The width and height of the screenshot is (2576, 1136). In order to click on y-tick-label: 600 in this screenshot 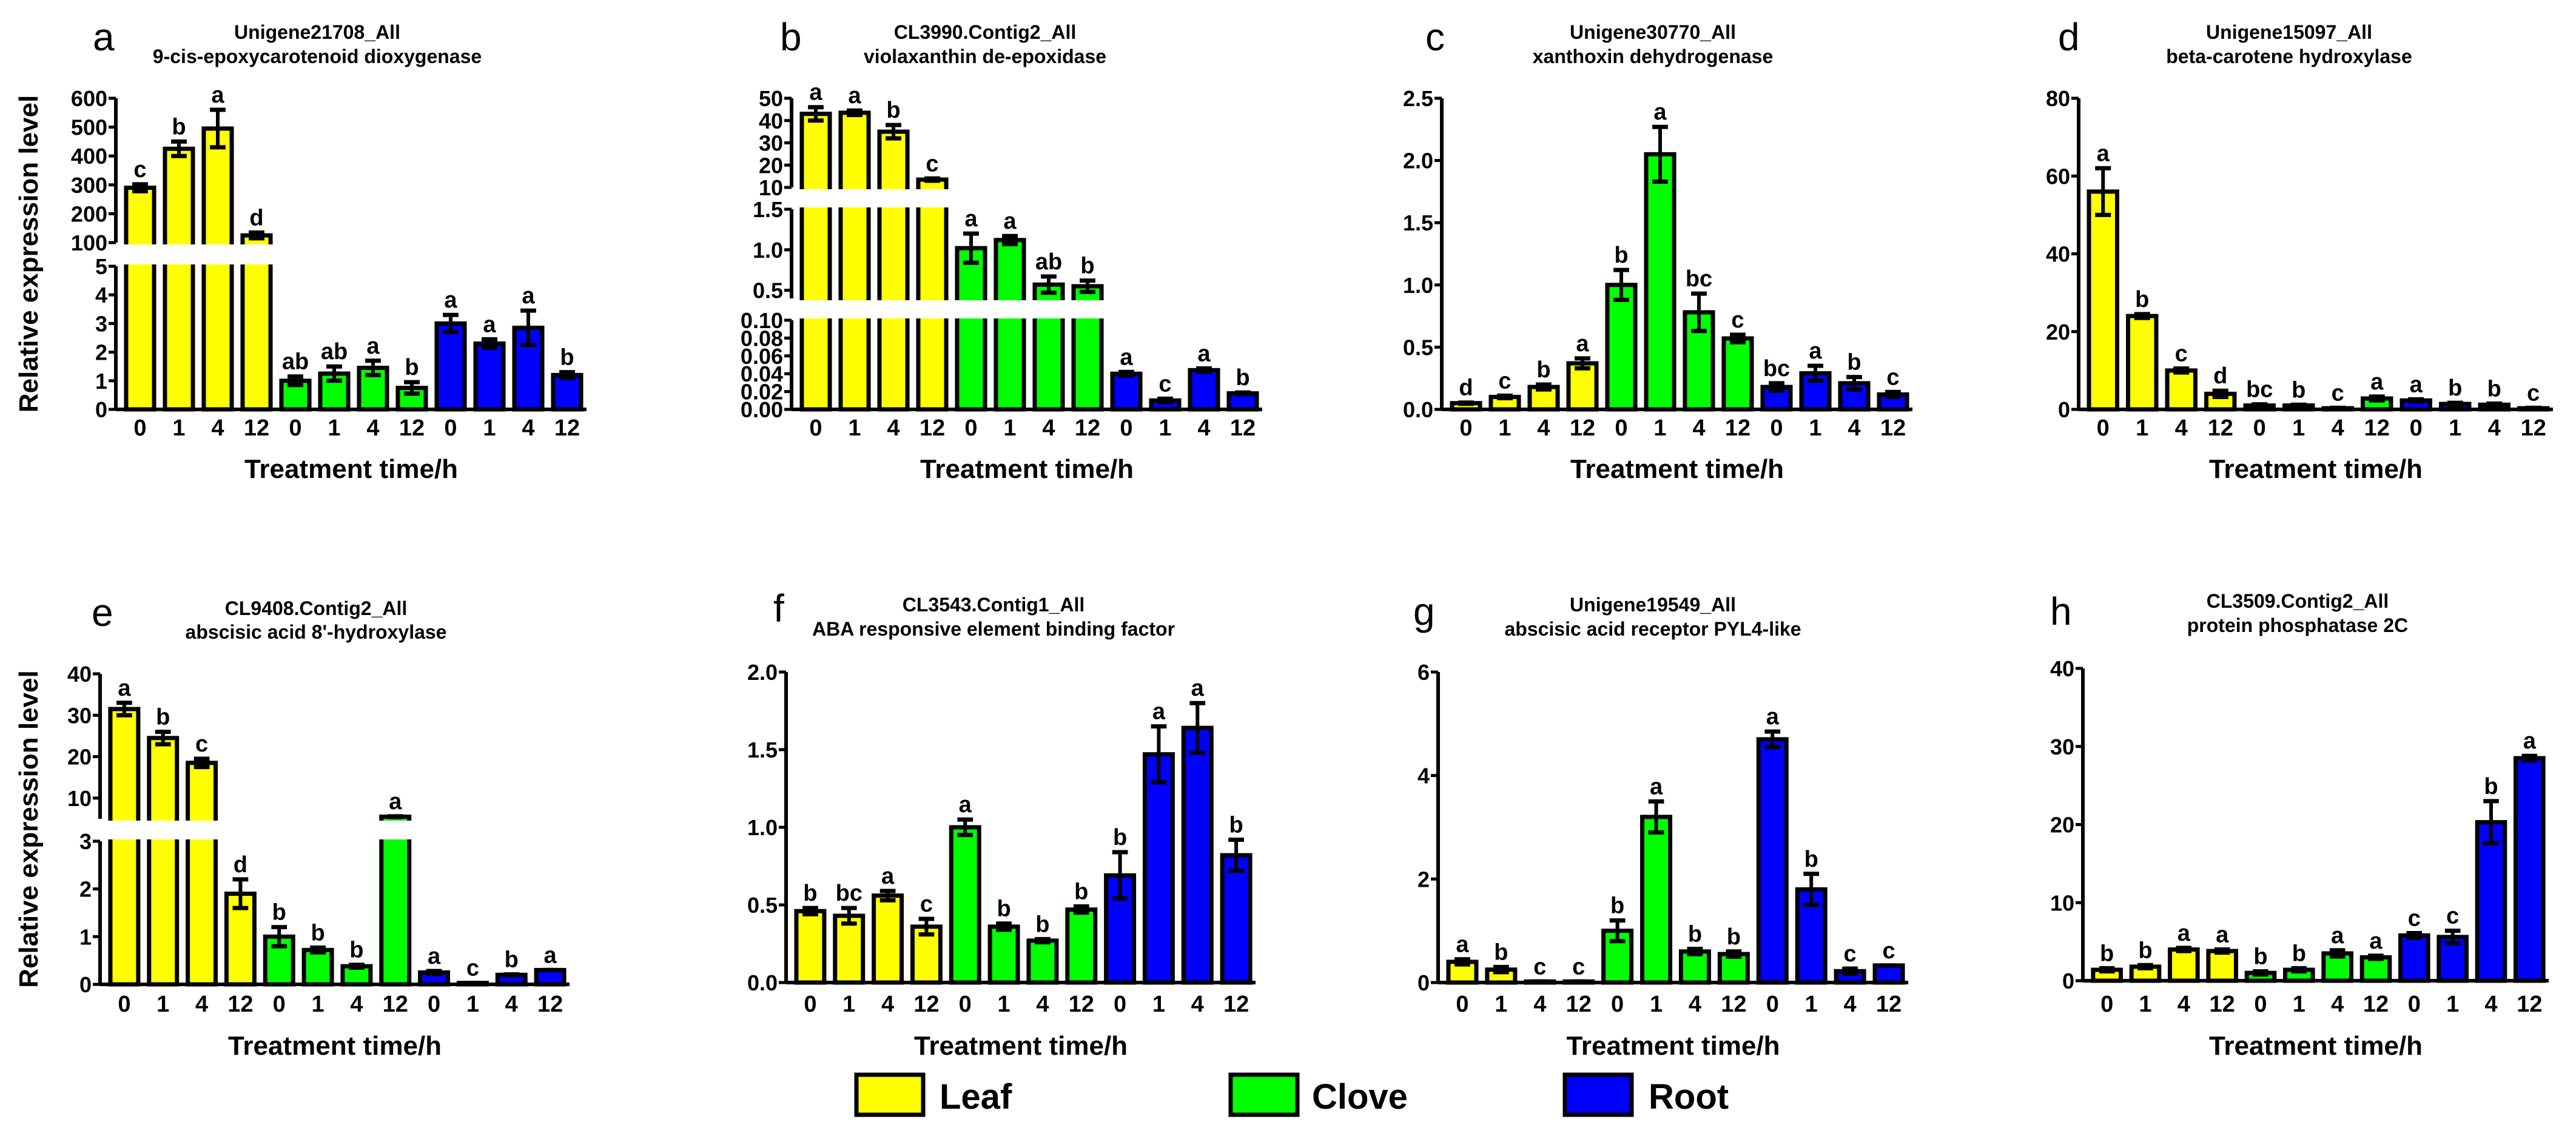, I will do `click(89, 98)`.